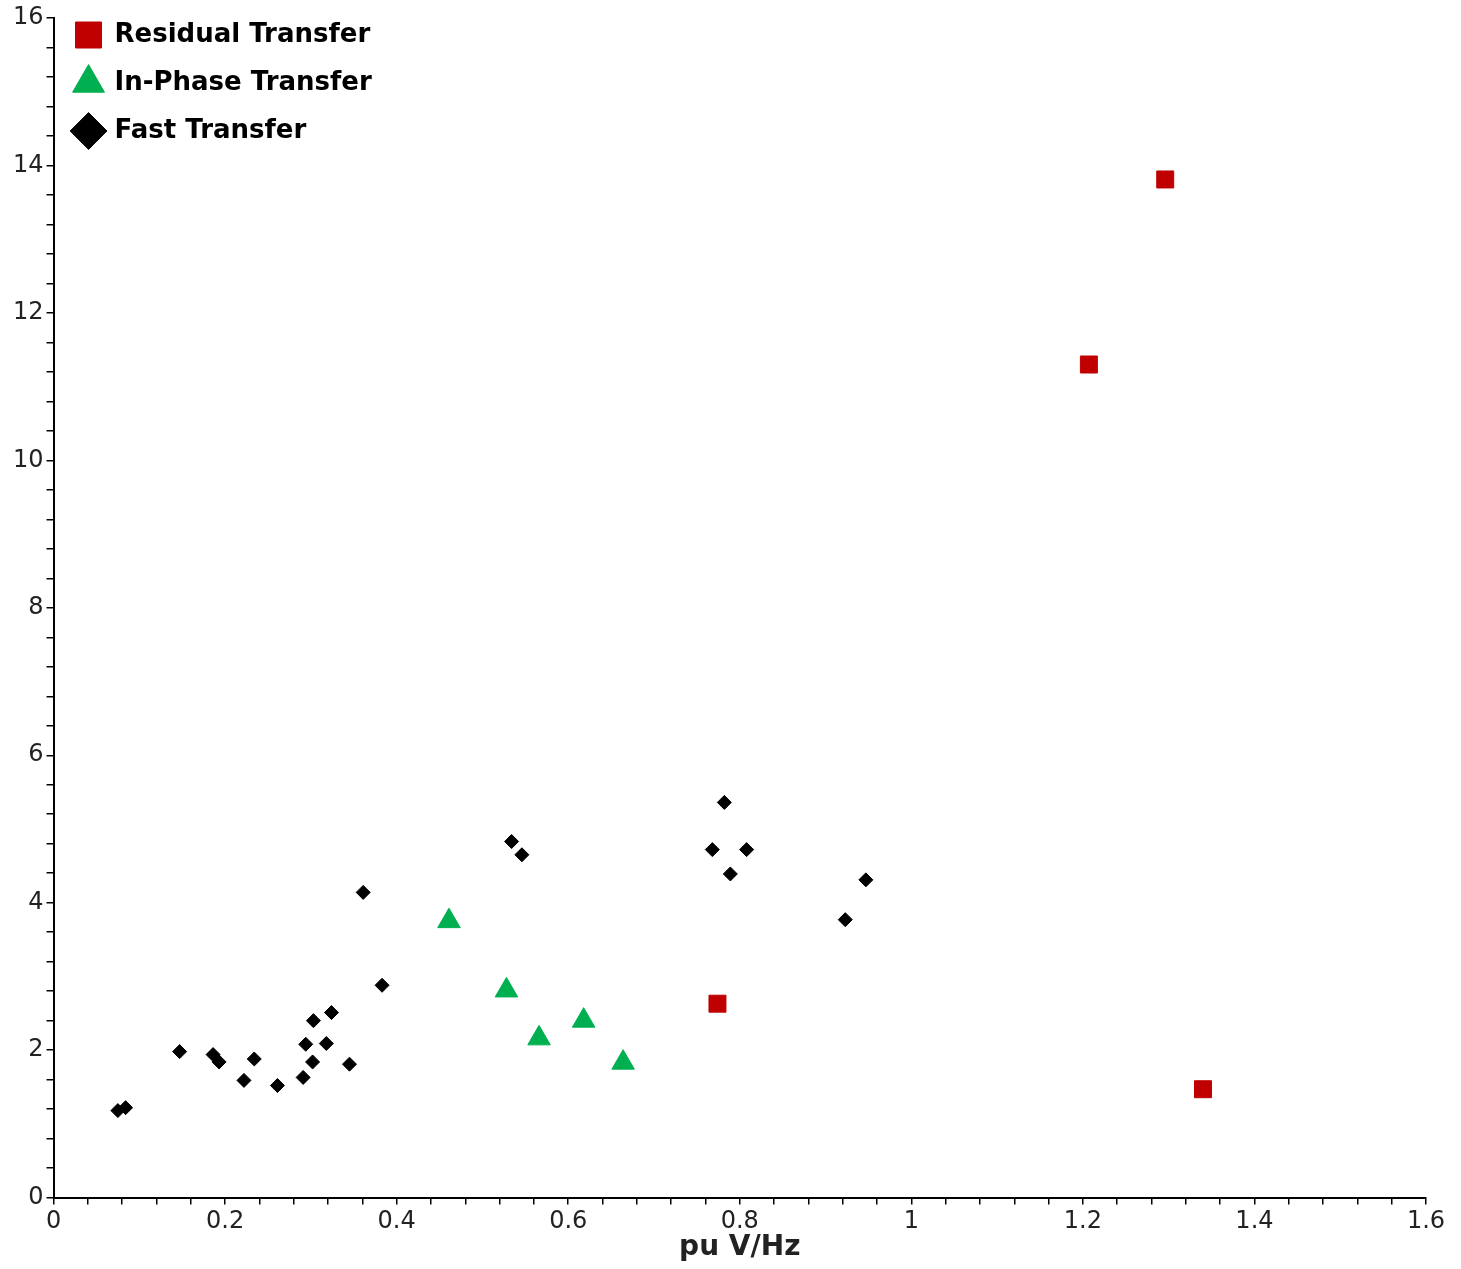 The image size is (1461, 1269). I want to click on x-tick-label: 0.6, so click(568, 1220).